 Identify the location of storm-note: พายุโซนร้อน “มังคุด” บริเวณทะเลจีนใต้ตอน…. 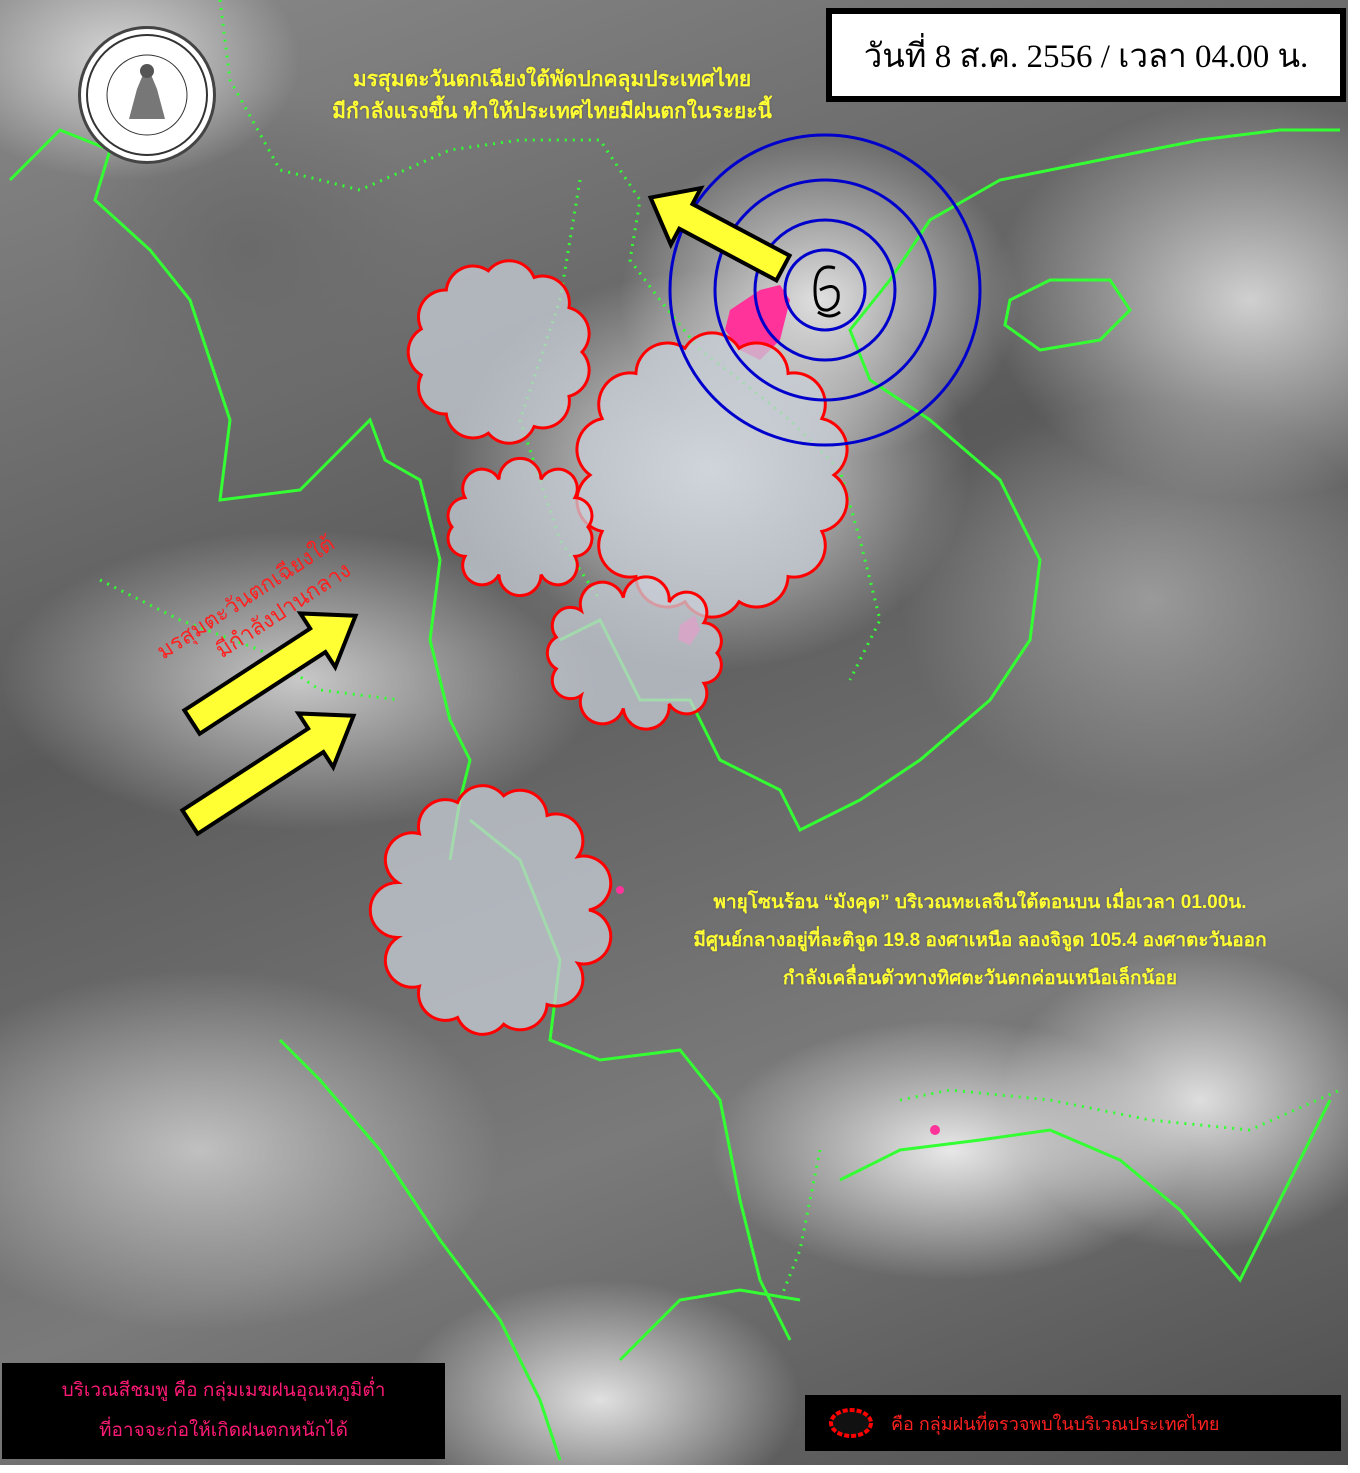
(980, 941).